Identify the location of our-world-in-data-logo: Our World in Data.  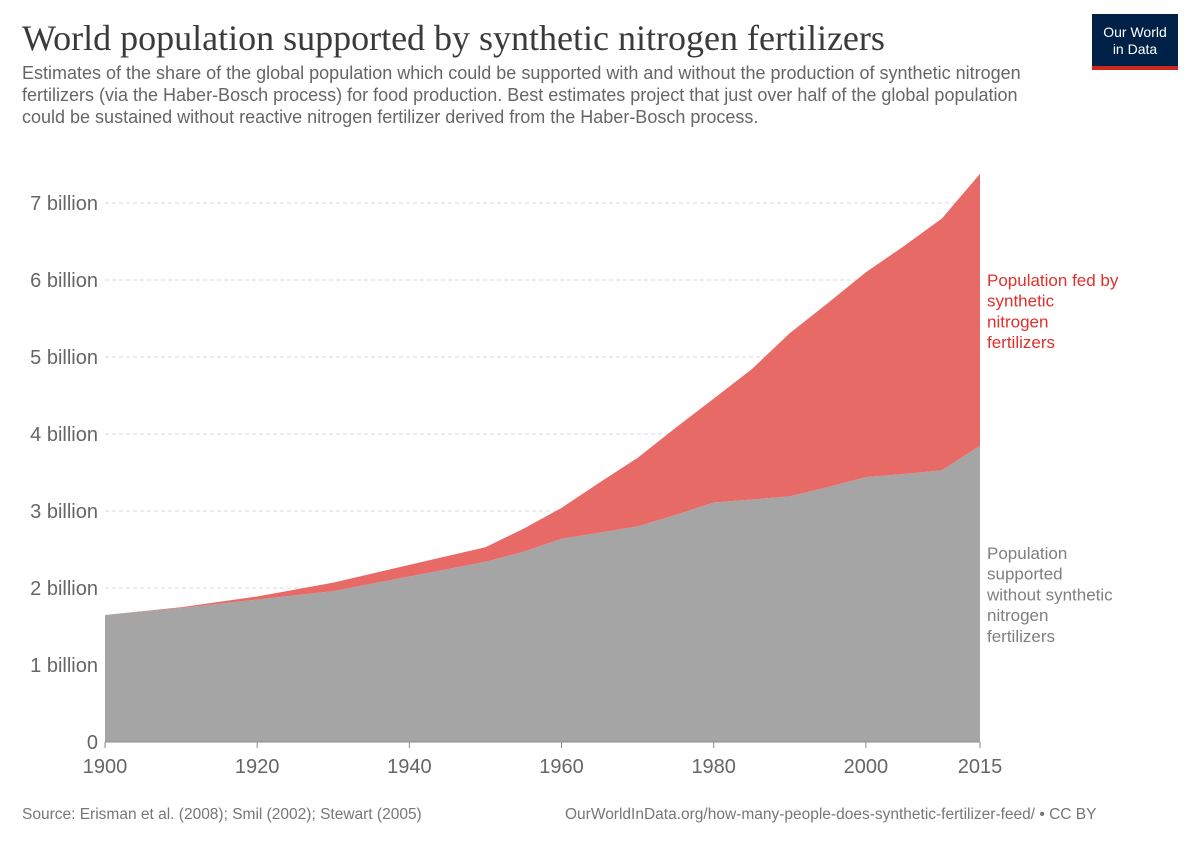
(1135, 42).